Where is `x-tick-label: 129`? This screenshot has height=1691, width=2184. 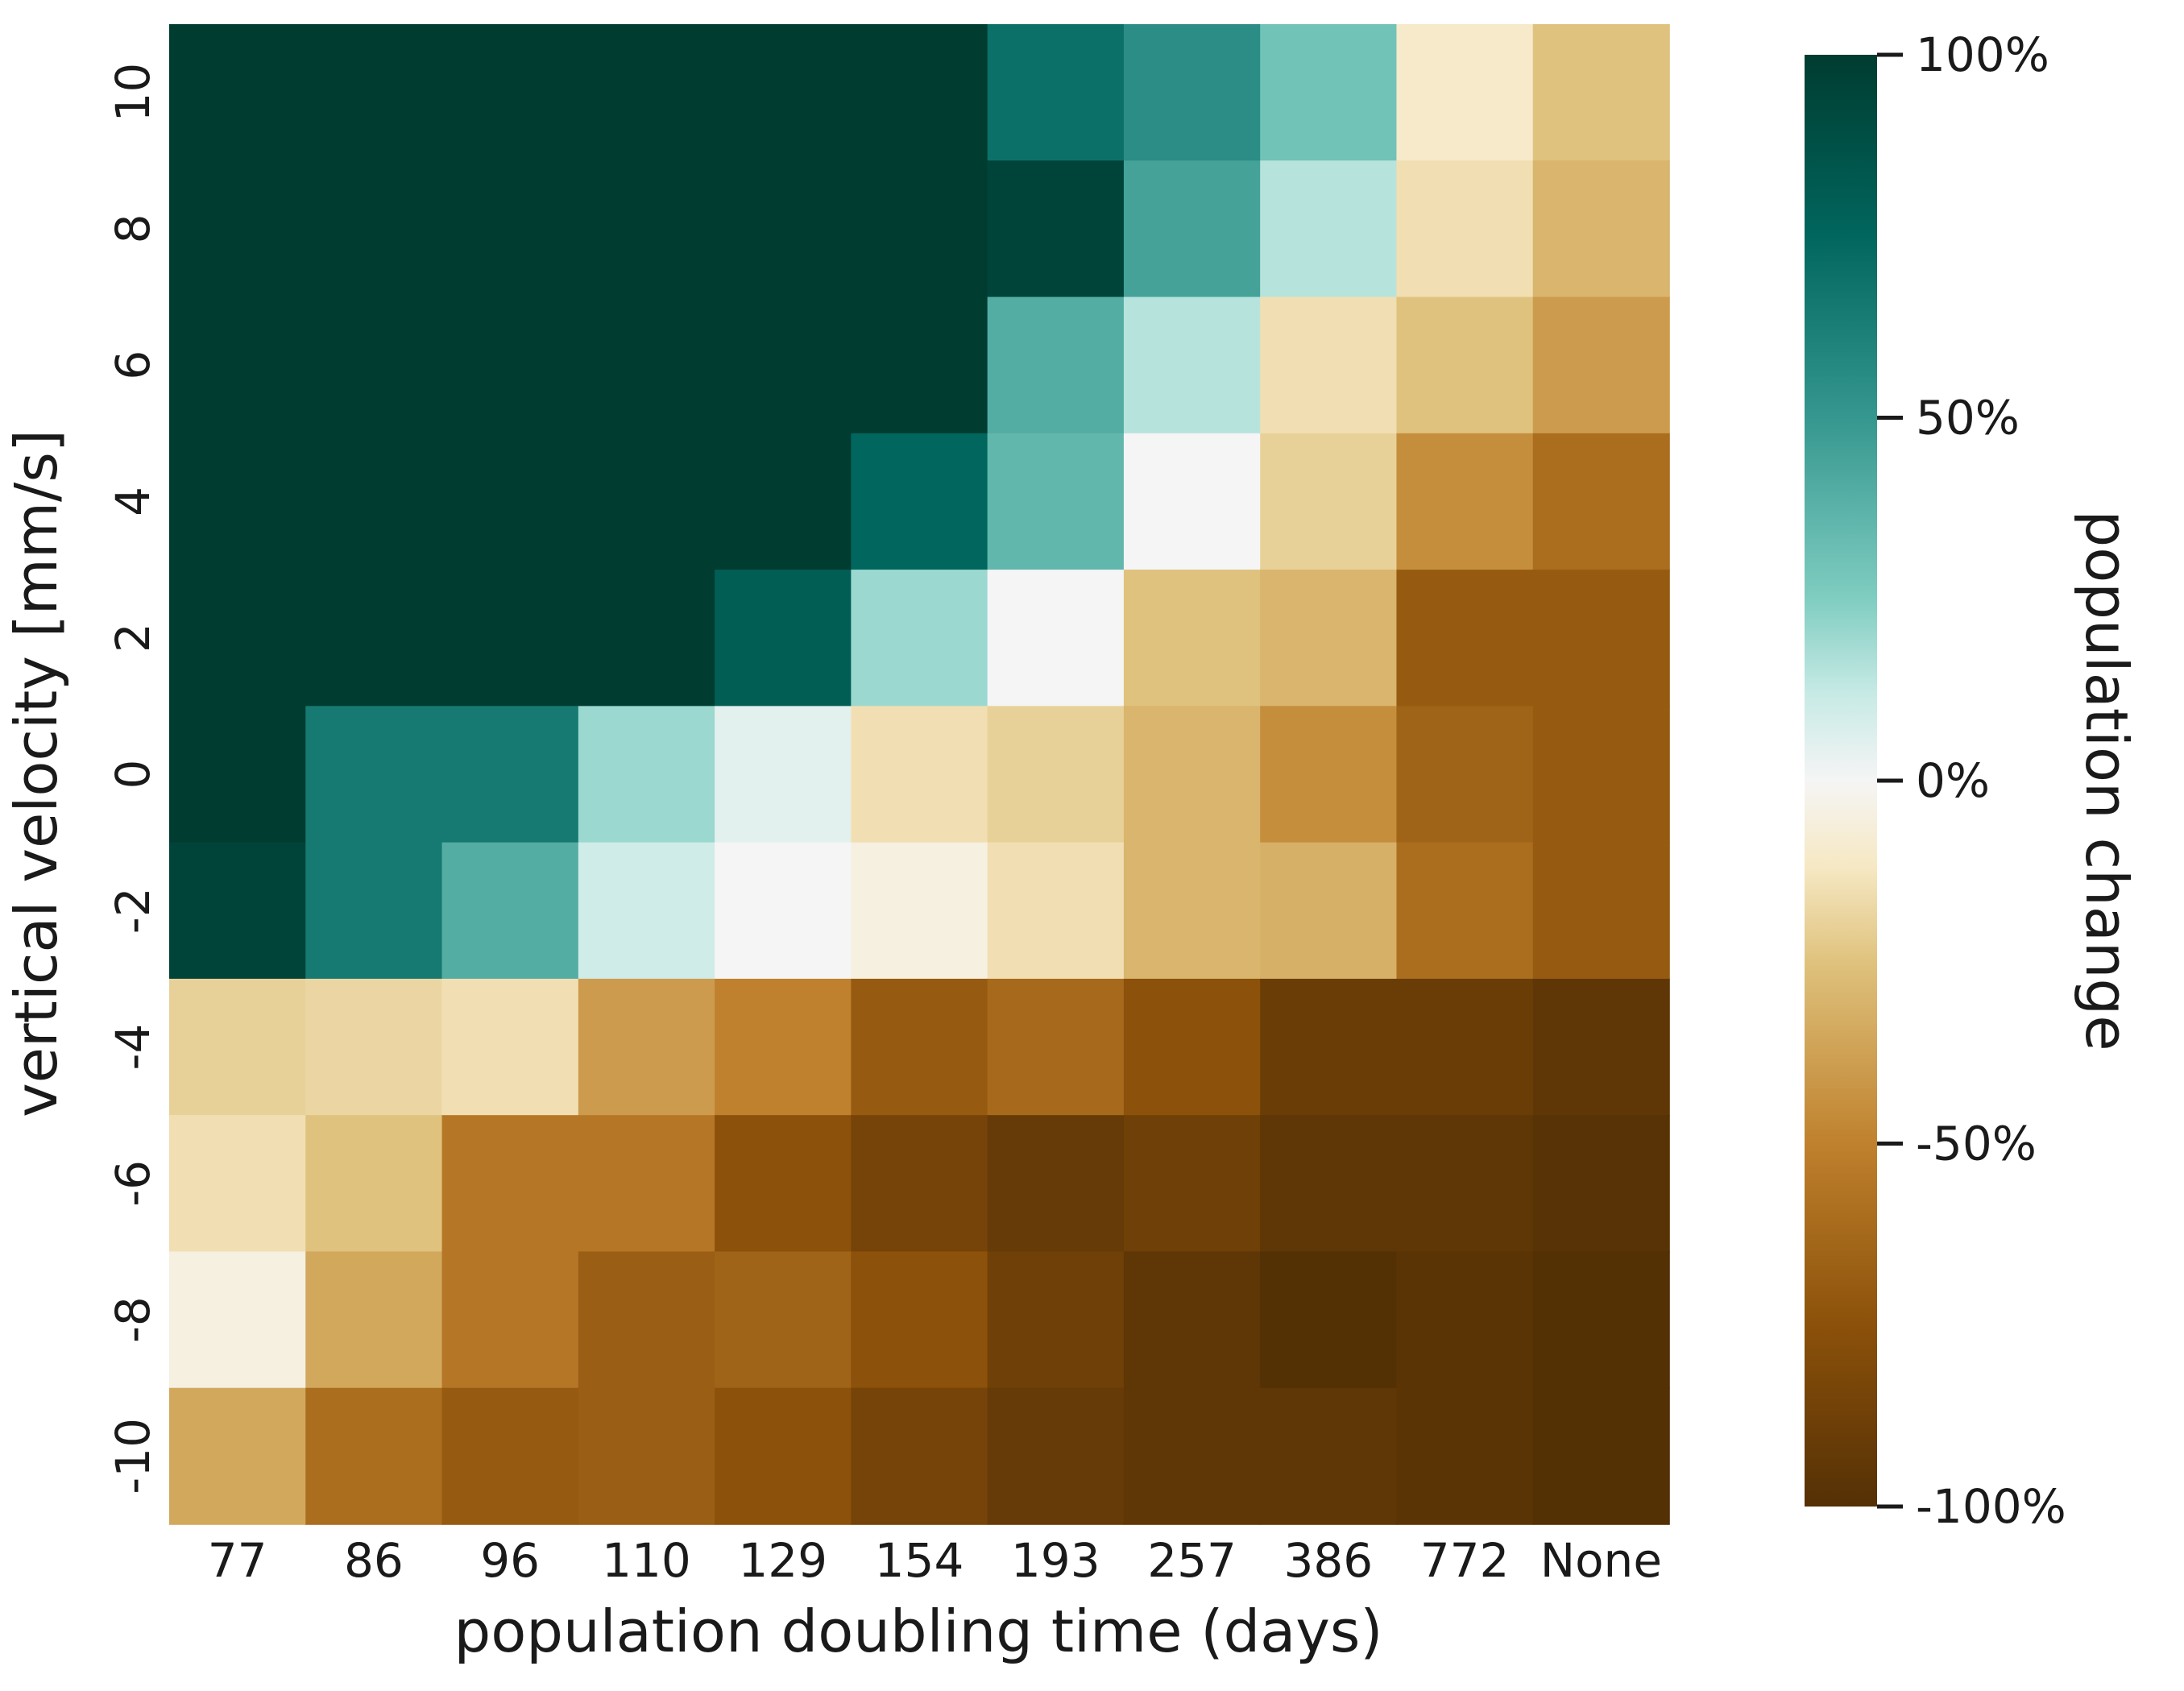 x-tick-label: 129 is located at coordinates (783, 1560).